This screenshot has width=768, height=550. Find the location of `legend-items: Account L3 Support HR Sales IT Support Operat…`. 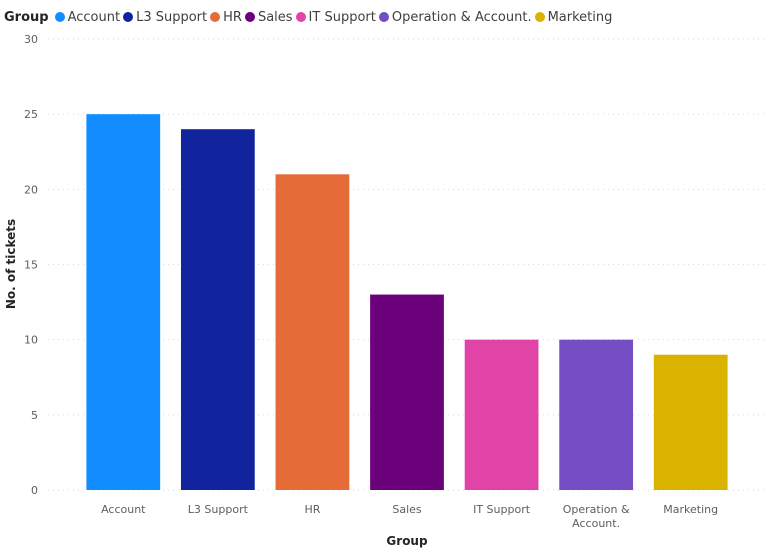

legend-items: Account L3 Support HR Sales IT Support Operat… is located at coordinates (335, 17).